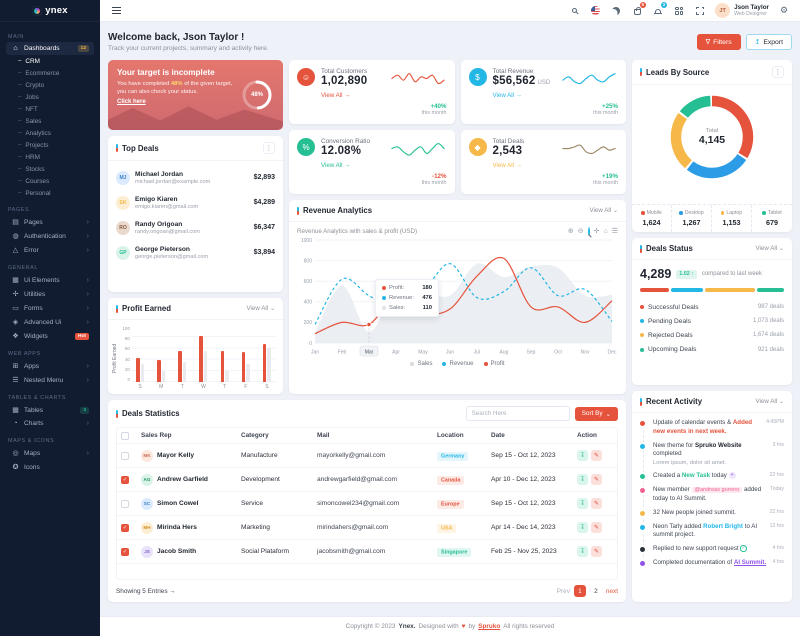 The width and height of the screenshot is (800, 636). I want to click on column-header: Category, so click(255, 435).